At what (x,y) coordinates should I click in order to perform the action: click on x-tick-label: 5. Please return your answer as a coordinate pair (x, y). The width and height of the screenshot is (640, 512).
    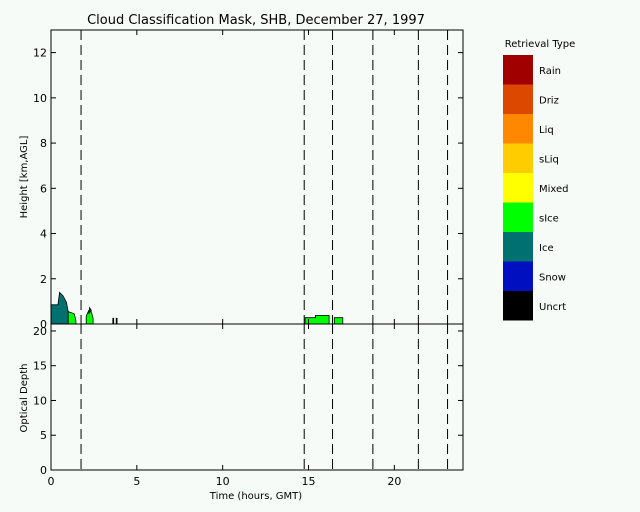
    Looking at the image, I should click on (136, 481).